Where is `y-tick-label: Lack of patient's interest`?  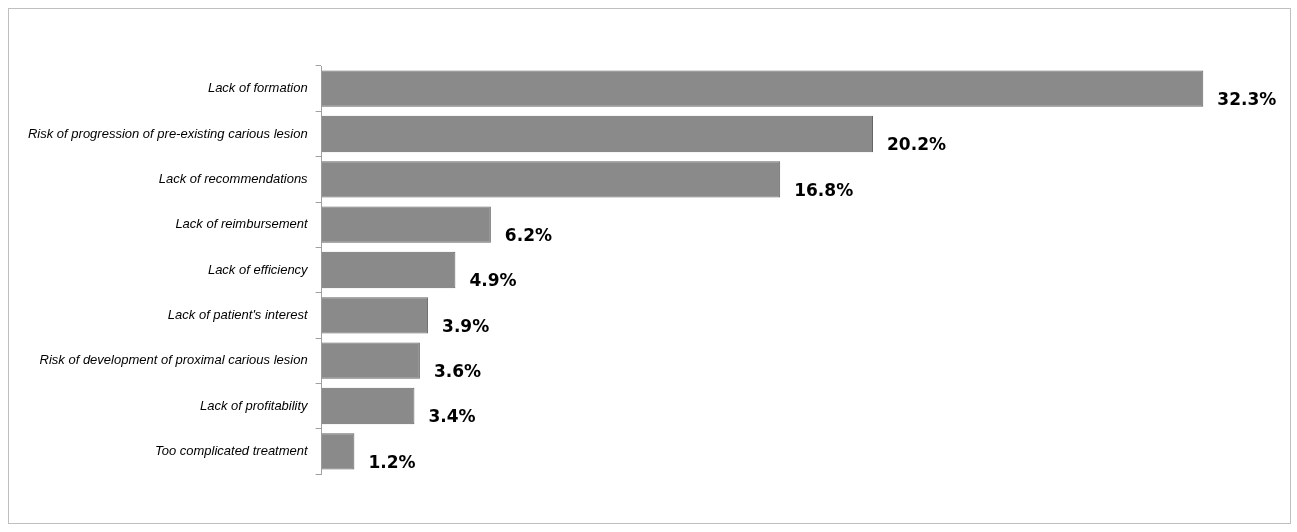 y-tick-label: Lack of patient's interest is located at coordinates (238, 314).